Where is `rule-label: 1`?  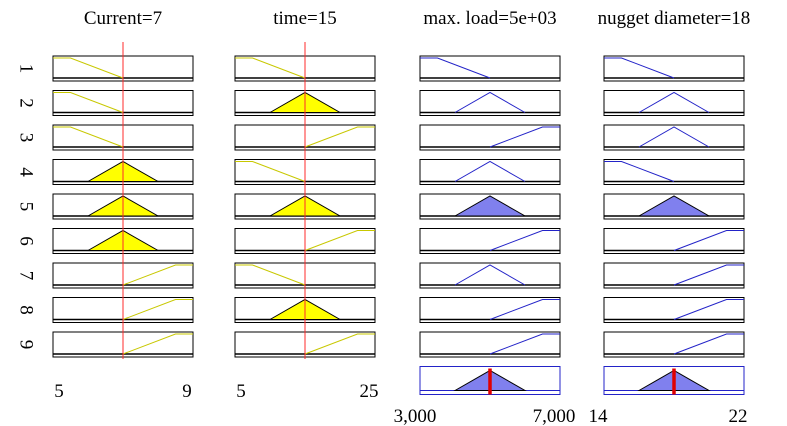
rule-label: 1 is located at coordinates (26, 69).